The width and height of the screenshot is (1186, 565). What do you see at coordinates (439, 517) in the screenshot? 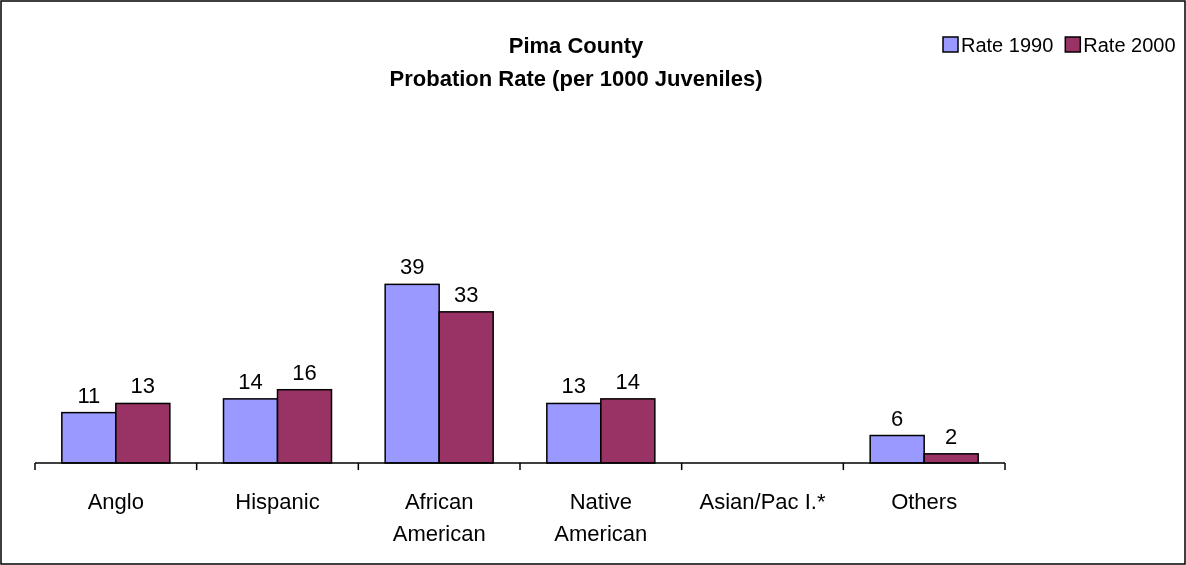
I see `x-tick-label: African American` at bounding box center [439, 517].